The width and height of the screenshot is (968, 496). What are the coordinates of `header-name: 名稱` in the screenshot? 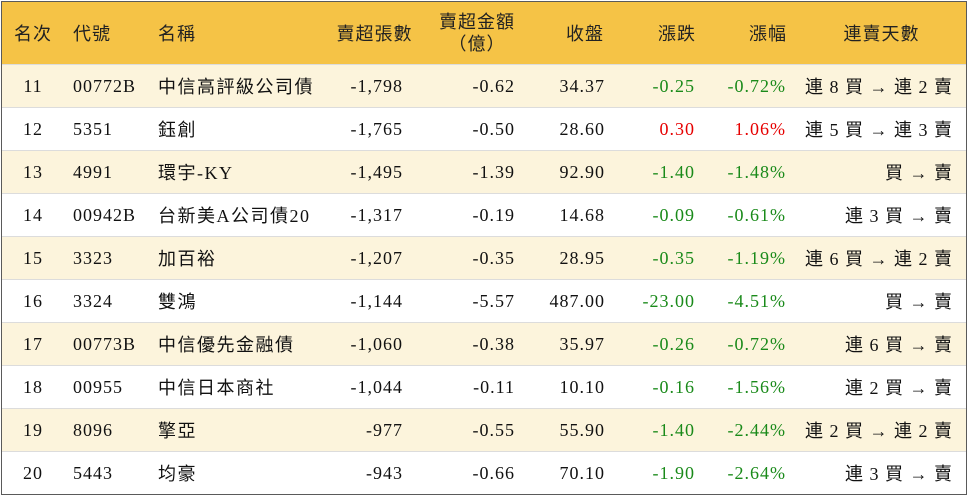 It's located at (177, 34).